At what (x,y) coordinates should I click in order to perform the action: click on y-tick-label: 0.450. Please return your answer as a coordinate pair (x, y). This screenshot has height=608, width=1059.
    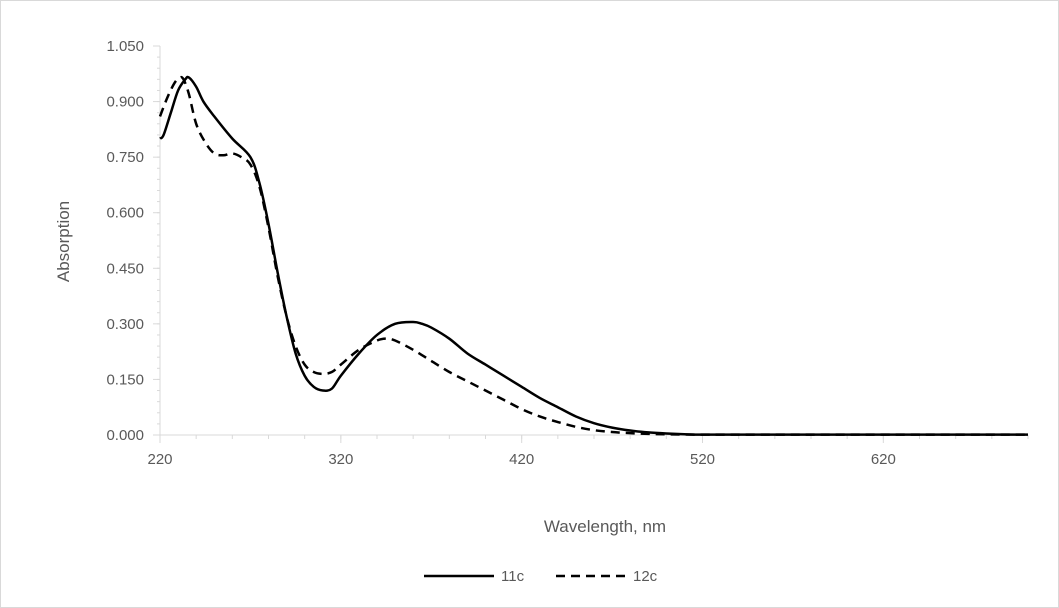
    Looking at the image, I should click on (125, 268).